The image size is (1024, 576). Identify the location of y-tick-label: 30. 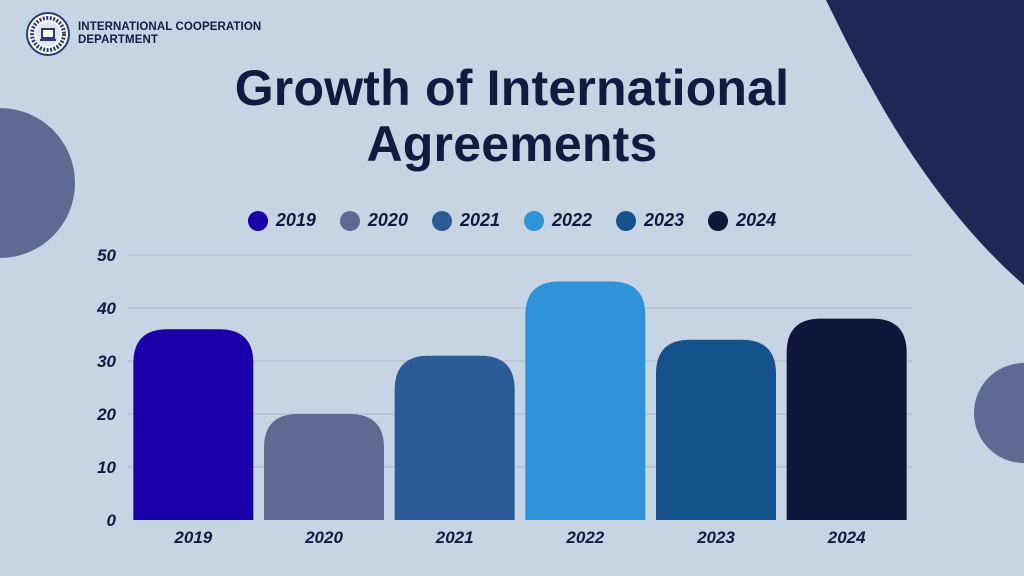
(106, 361).